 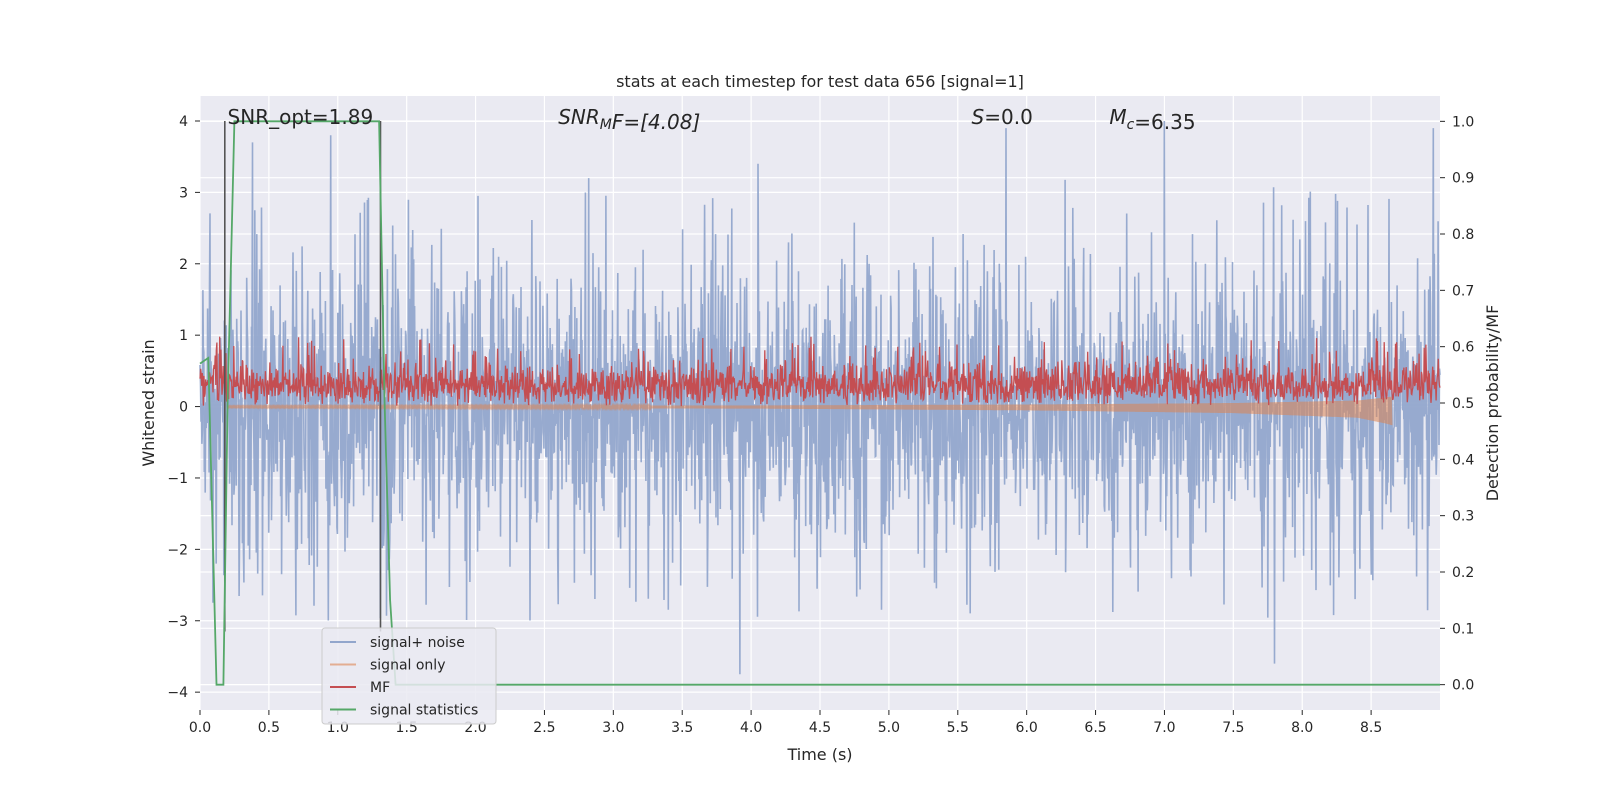 What do you see at coordinates (1233, 728) in the screenshot?
I see `x-tick-label: 7.5` at bounding box center [1233, 728].